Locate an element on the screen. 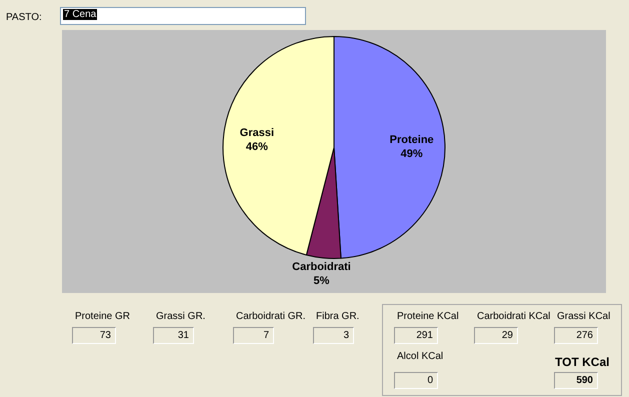 This screenshot has width=629, height=397. text: 31 is located at coordinates (173, 335).